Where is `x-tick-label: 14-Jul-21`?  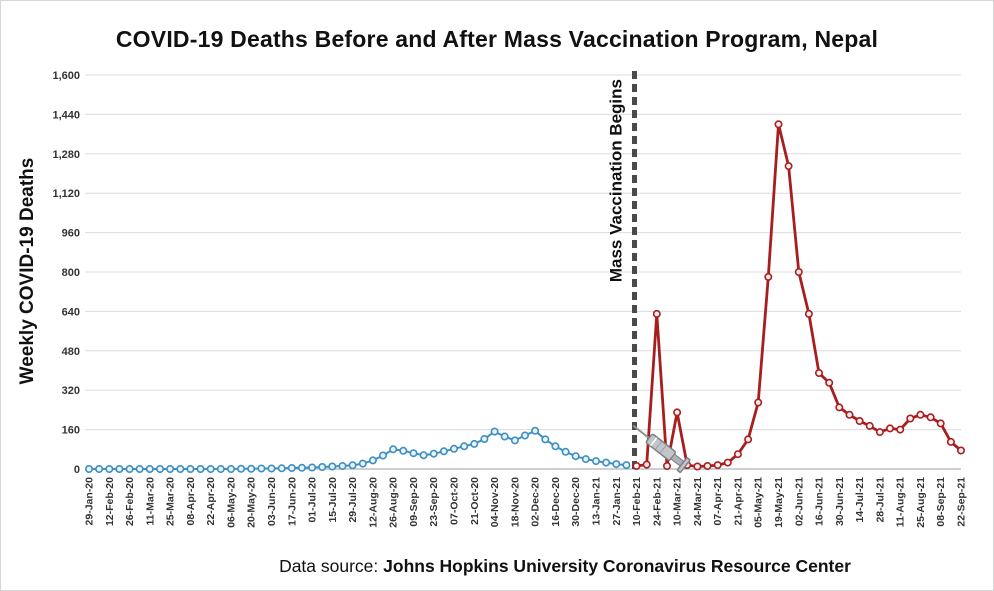 x-tick-label: 14-Jul-21 is located at coordinates (860, 500).